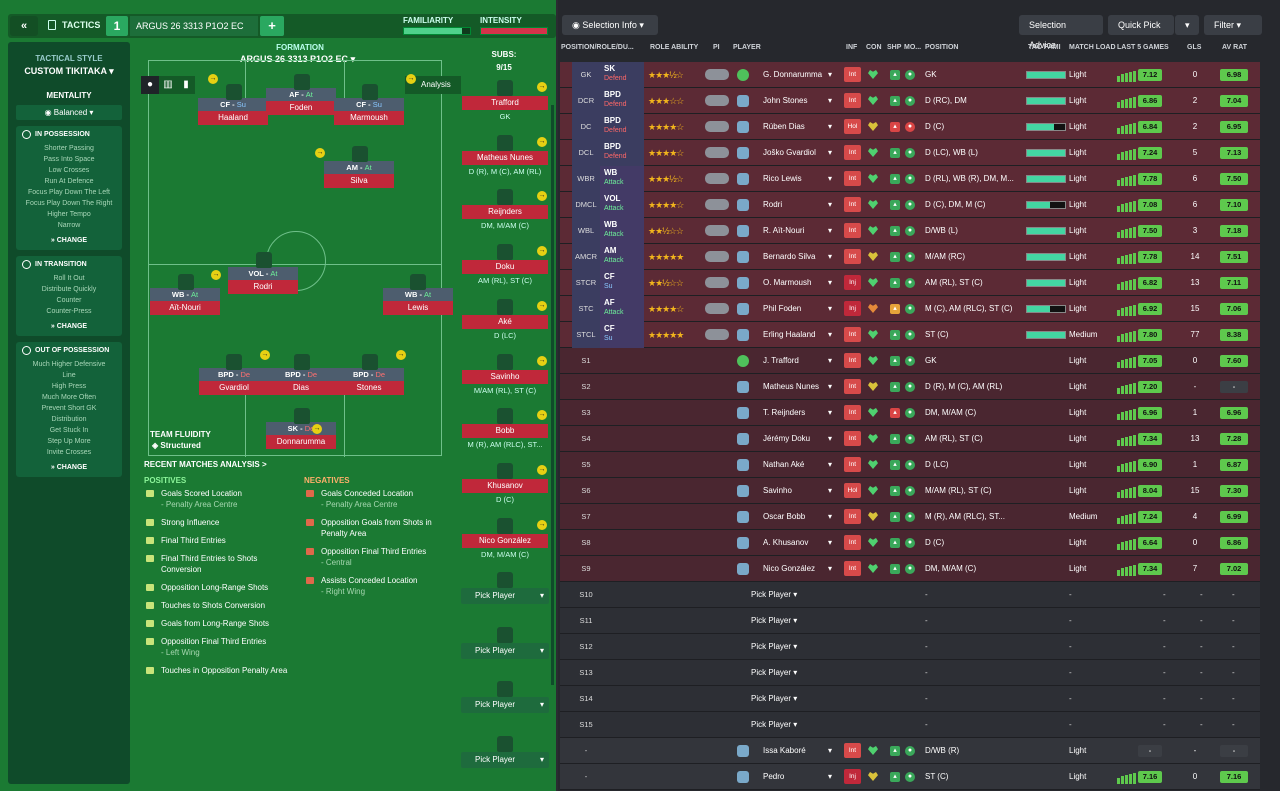 The width and height of the screenshot is (1280, 791). Describe the element at coordinates (272, 26) in the screenshot. I see `add-tactic-button: +` at that location.